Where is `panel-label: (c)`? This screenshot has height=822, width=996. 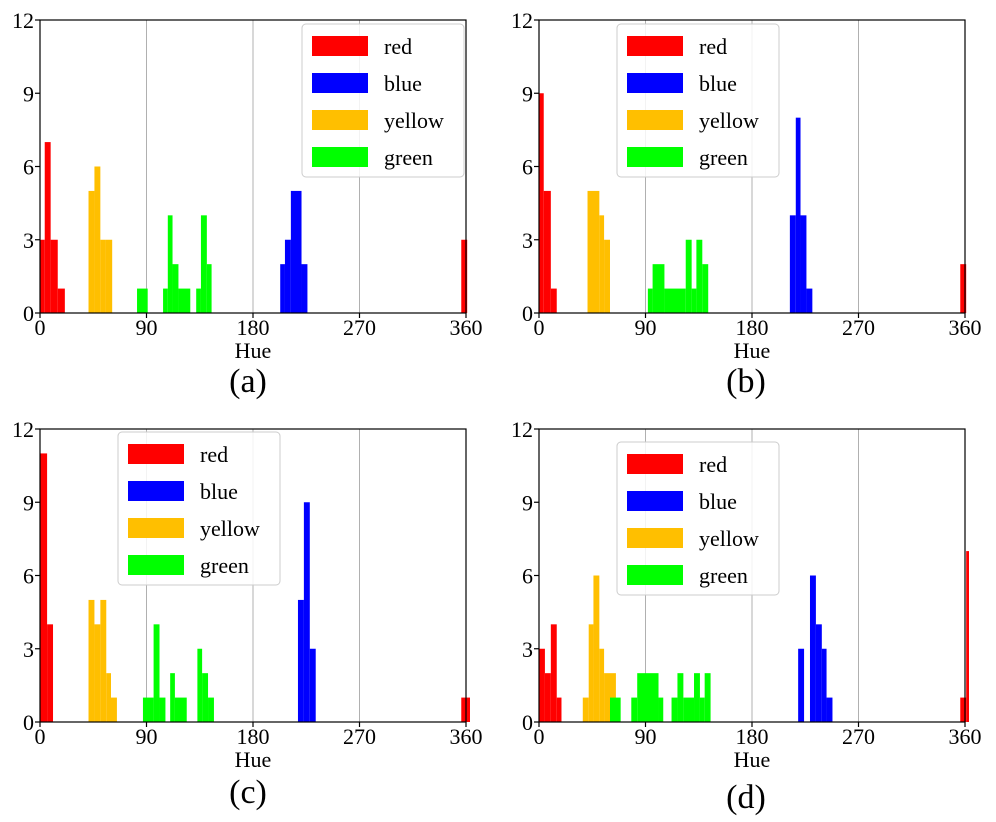
panel-label: (c) is located at coordinates (248, 792).